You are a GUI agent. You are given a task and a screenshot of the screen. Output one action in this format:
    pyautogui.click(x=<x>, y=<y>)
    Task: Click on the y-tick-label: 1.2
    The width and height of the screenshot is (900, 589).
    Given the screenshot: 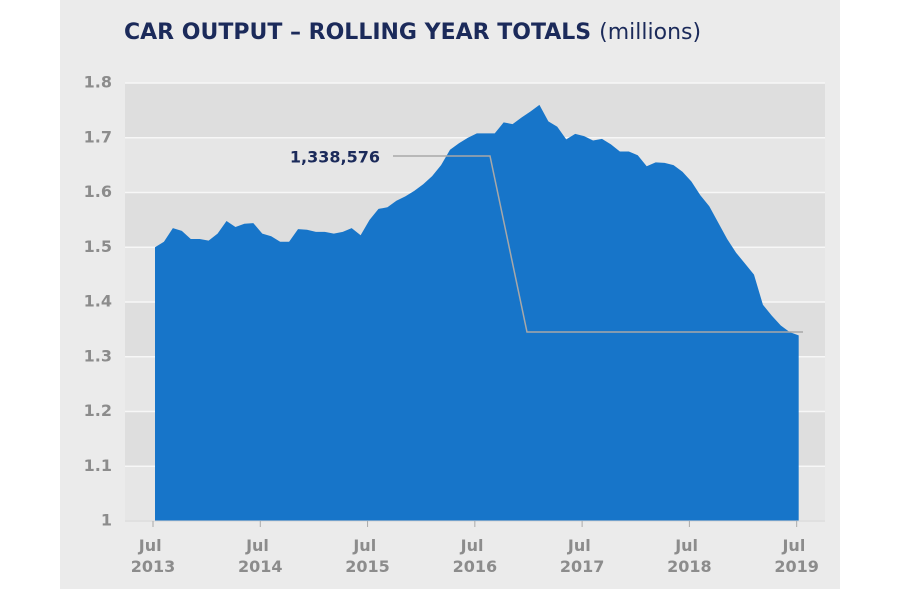 What is the action you would take?
    pyautogui.click(x=98, y=410)
    